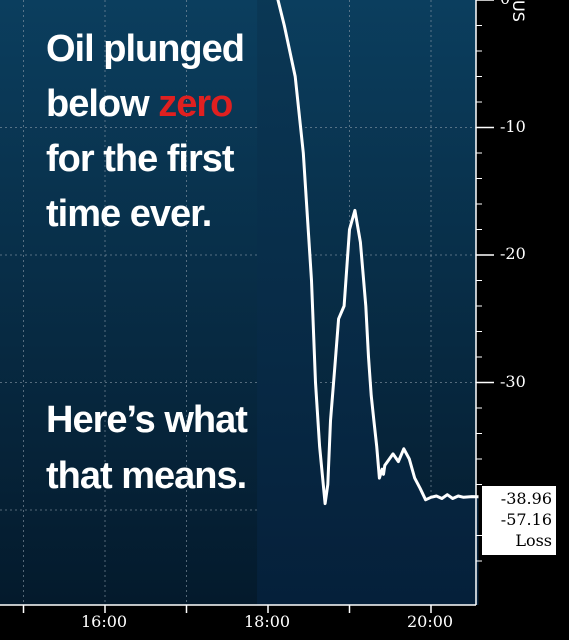  Describe the element at coordinates (513, 126) in the screenshot. I see `y-tick-label: -10` at that location.